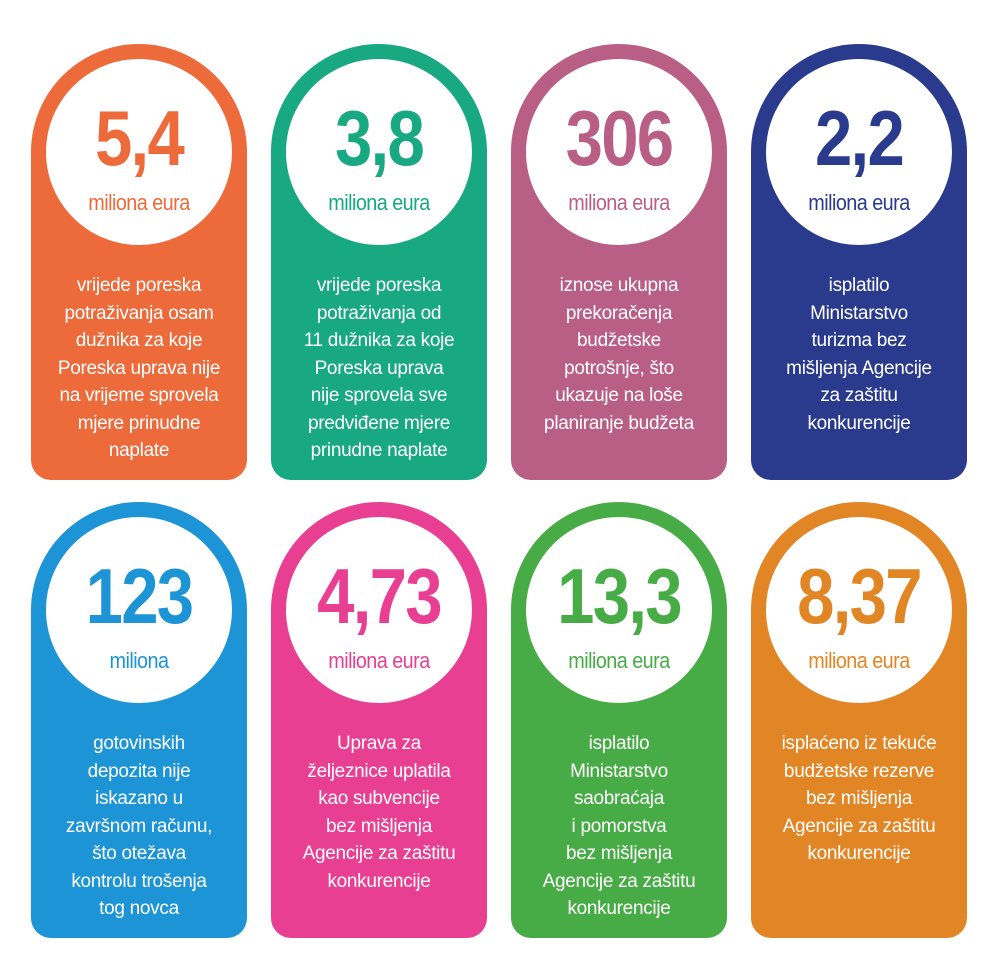 Image resolution: width=1000 pixels, height=963 pixels. I want to click on stat-circle: 13,3 miliona eura, so click(619, 610).